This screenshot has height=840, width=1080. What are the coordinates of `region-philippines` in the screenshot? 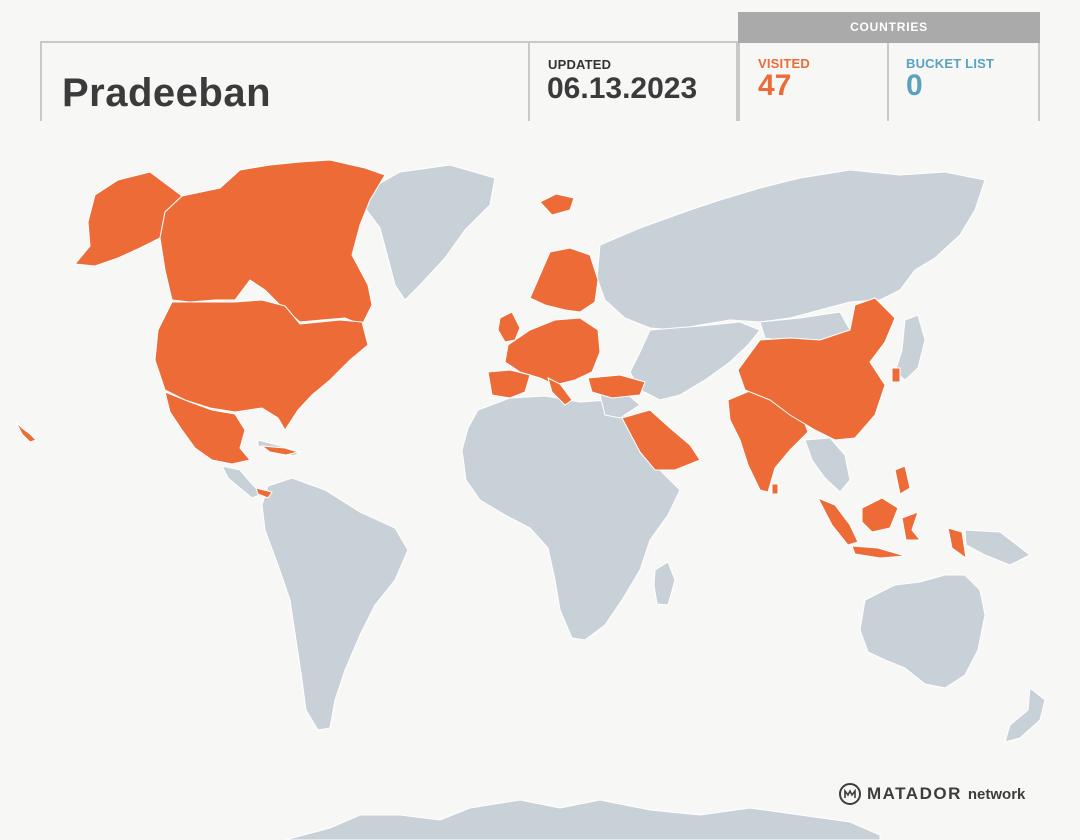 It's located at (902, 480).